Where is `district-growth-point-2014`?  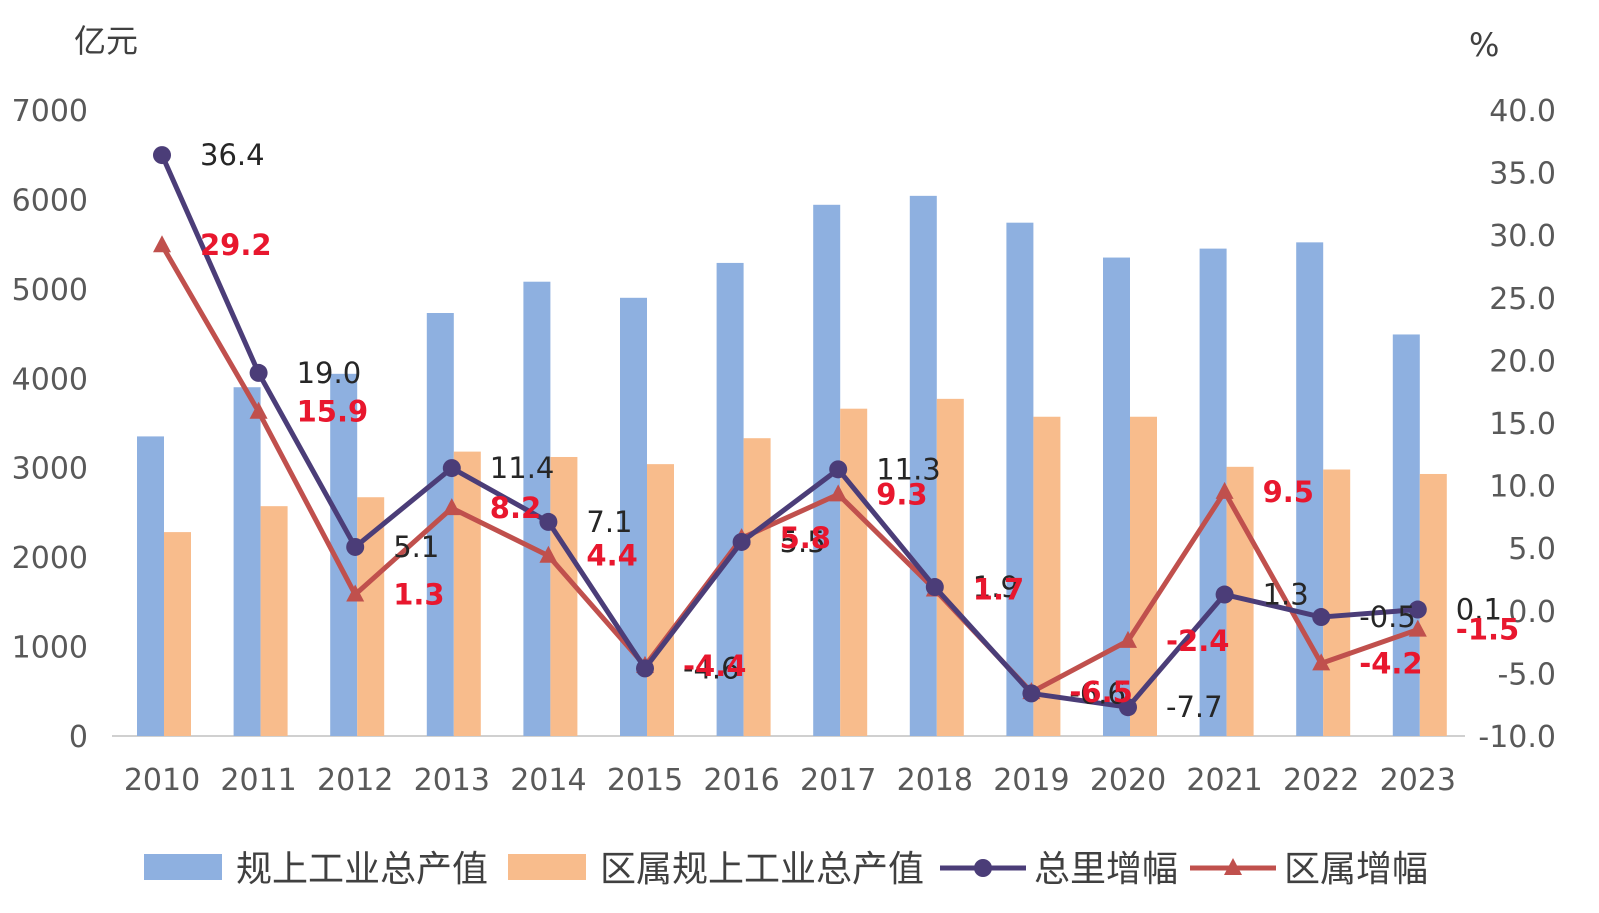
district-growth-point-2014 is located at coordinates (548, 554).